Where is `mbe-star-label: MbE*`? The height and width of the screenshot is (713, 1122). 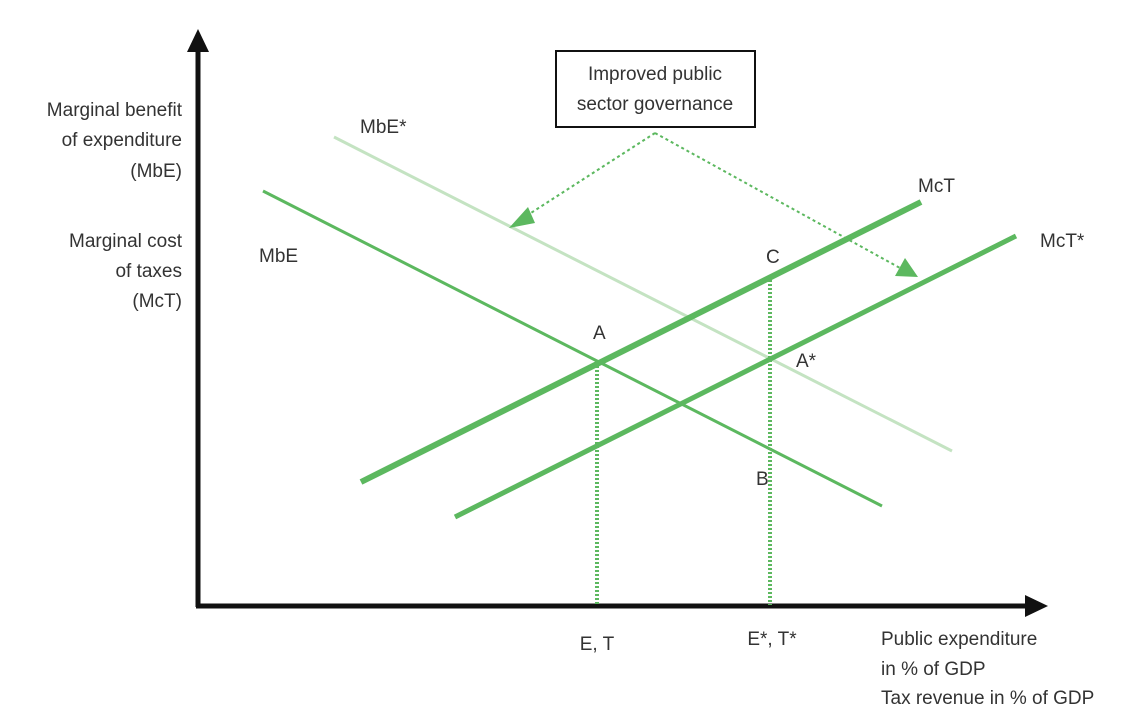
mbe-star-label: MbE* is located at coordinates (383, 127).